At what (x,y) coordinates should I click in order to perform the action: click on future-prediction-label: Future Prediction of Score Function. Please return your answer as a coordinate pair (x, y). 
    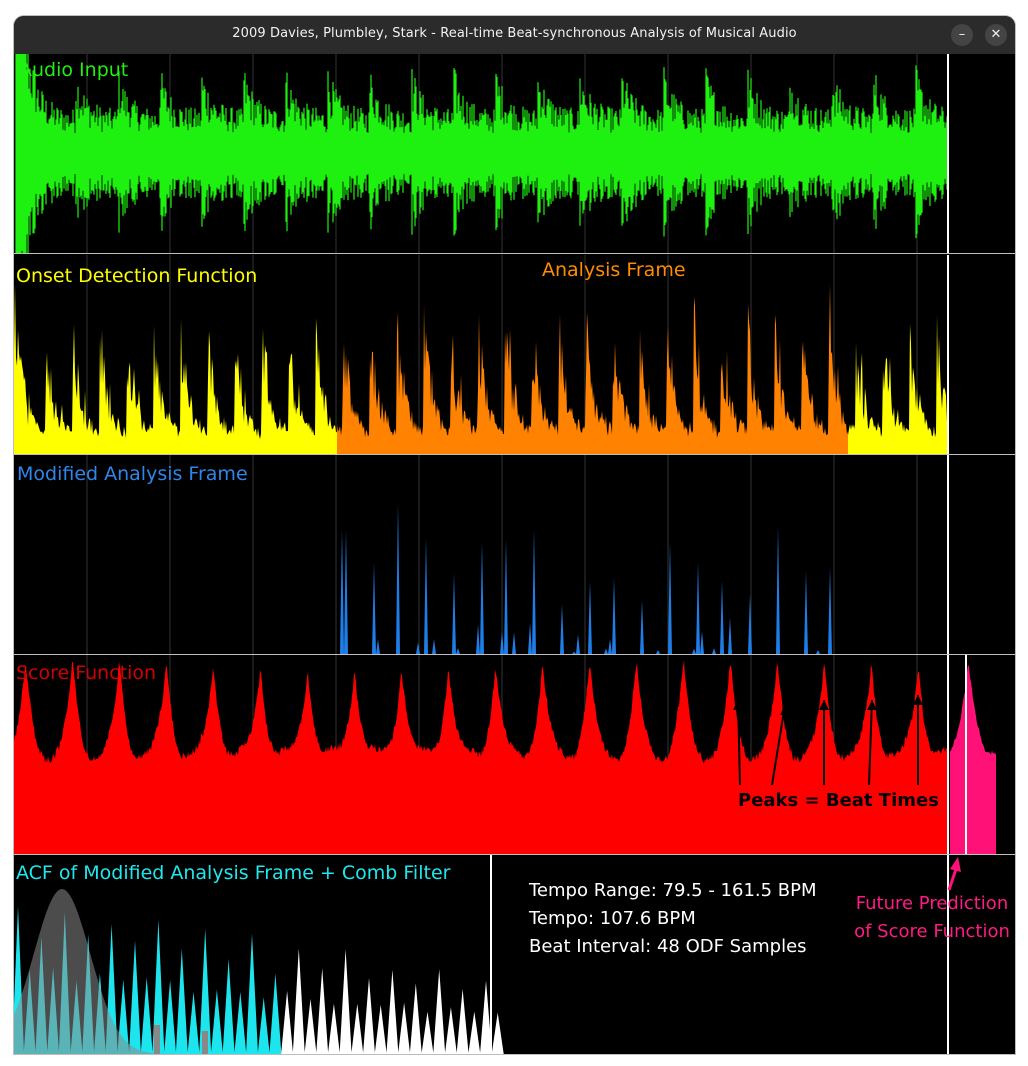
    Looking at the image, I should click on (928, 918).